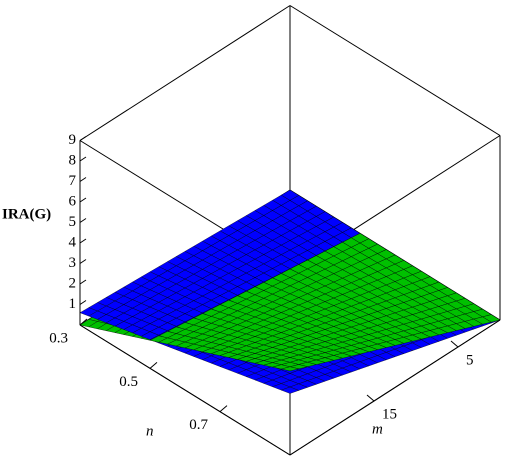 The height and width of the screenshot is (473, 505). Describe the element at coordinates (377, 429) in the screenshot. I see `y-axis-label: m` at that location.